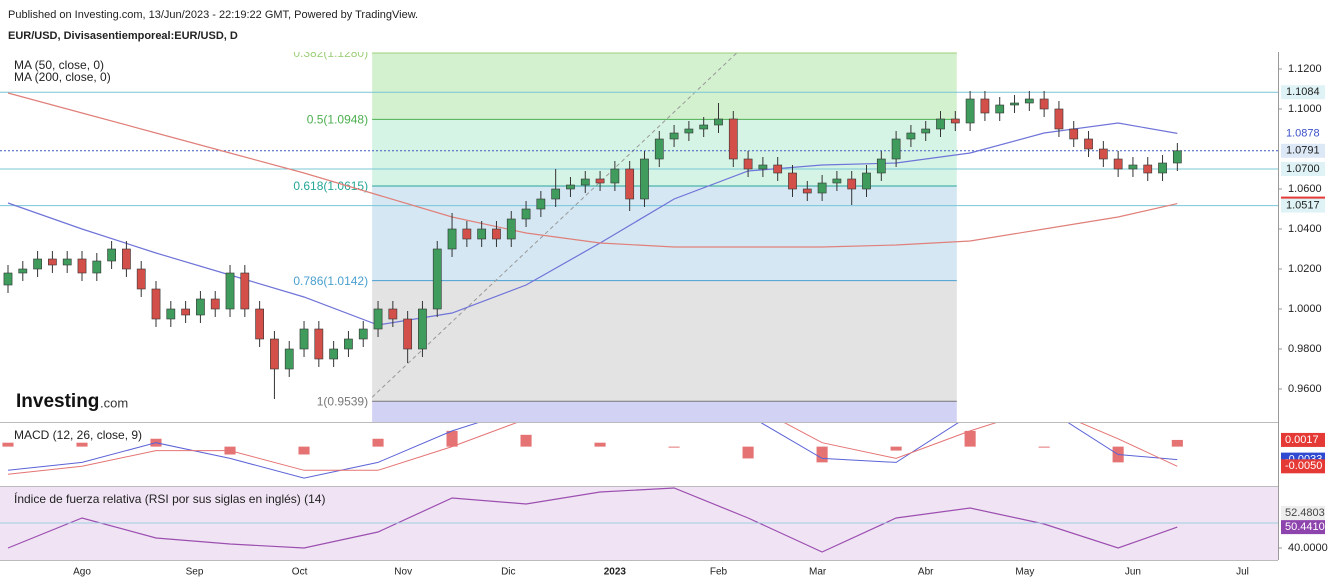  What do you see at coordinates (300, 572) in the screenshot?
I see `x-tick-label: Oct` at bounding box center [300, 572].